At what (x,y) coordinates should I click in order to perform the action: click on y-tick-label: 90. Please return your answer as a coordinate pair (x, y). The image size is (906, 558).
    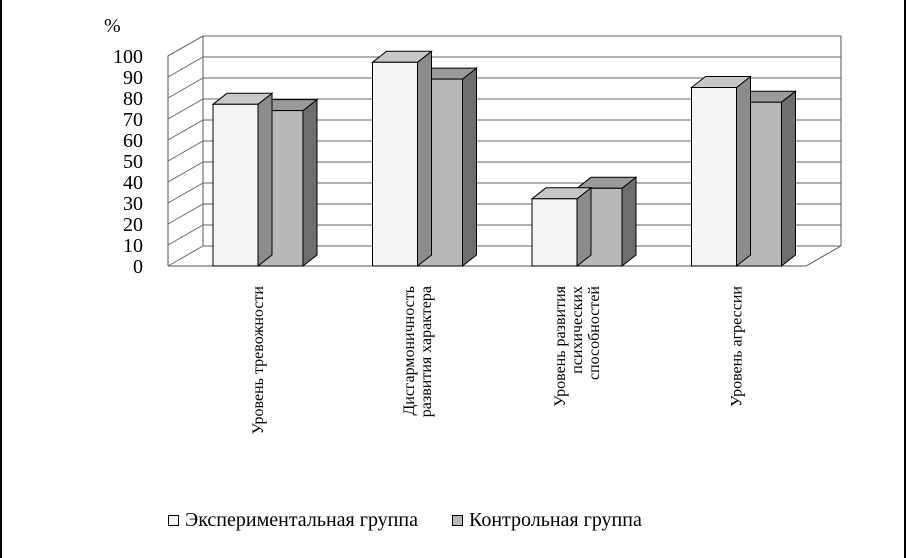
    Looking at the image, I should click on (133, 78).